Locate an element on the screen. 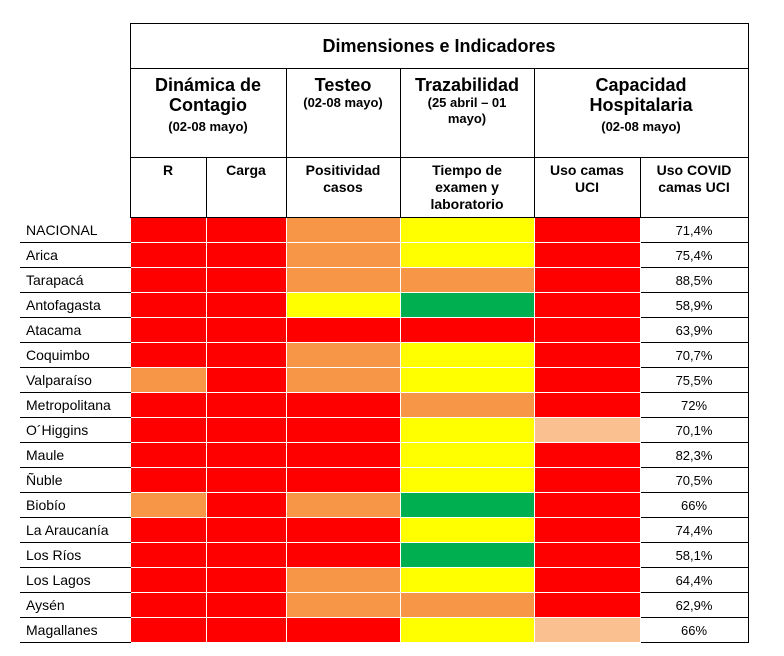 This screenshot has width=784, height=656. region-name: NACIONAL is located at coordinates (75, 230).